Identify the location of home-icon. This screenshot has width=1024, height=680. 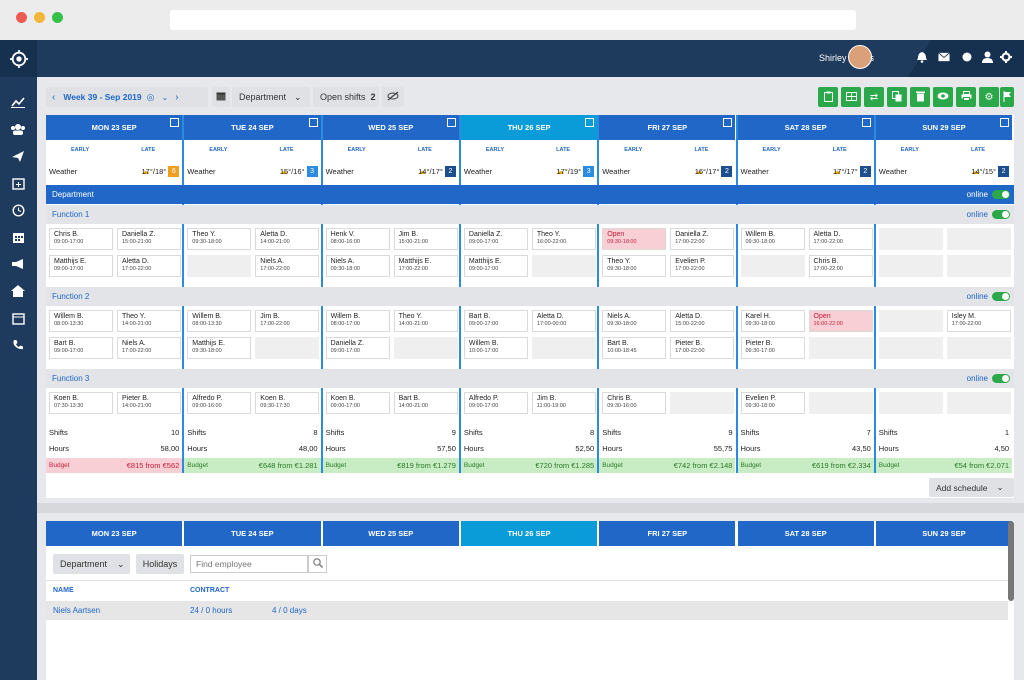
(18, 291).